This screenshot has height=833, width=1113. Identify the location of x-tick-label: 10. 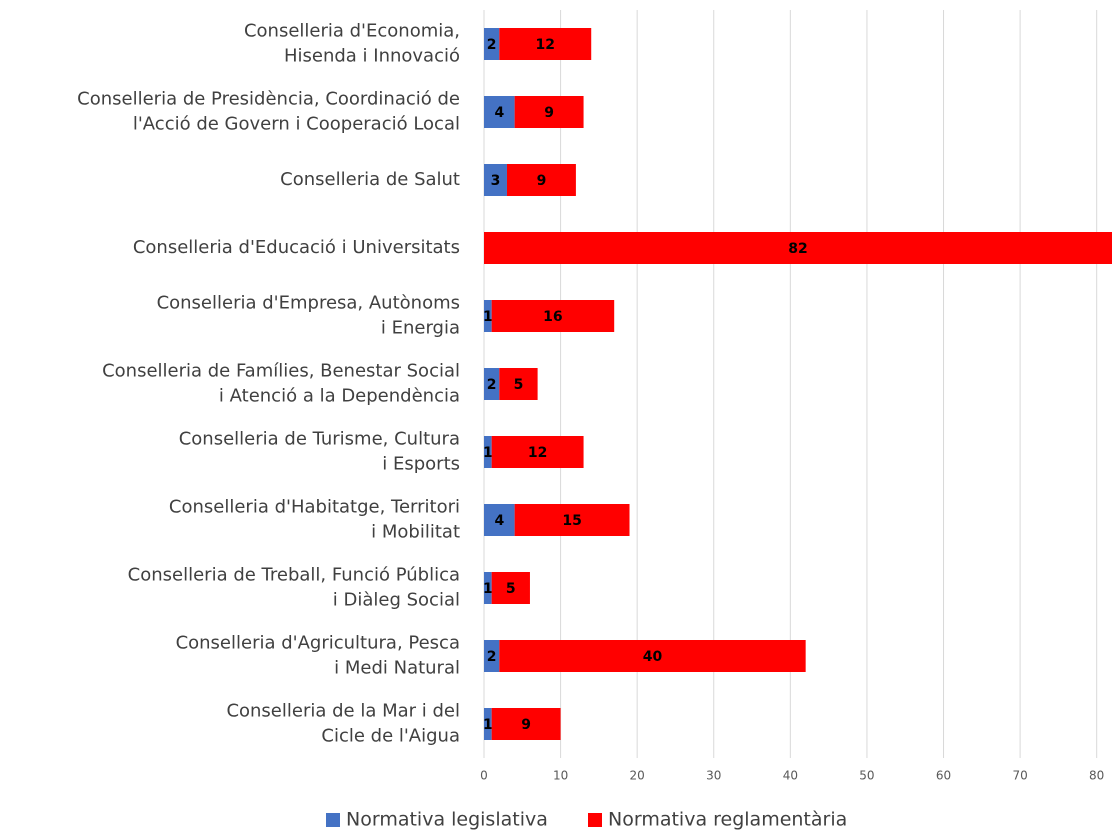
(560, 776).